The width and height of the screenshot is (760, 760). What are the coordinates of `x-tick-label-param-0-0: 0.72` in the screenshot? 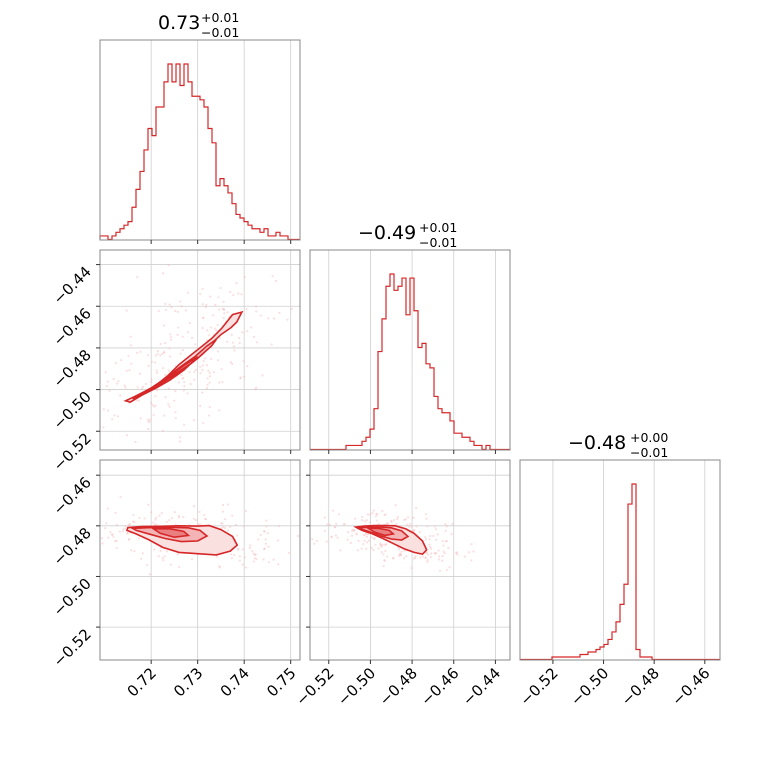 It's located at (142, 682).